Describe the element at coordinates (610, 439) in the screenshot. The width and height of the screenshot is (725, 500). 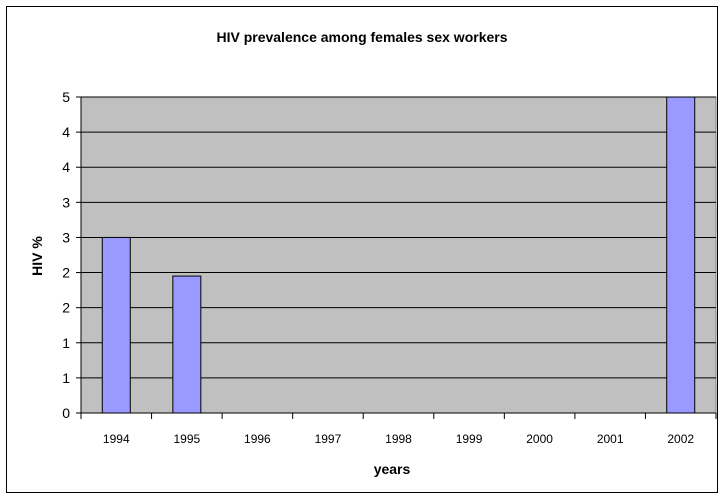
I see `x-tick-label: 2001` at that location.